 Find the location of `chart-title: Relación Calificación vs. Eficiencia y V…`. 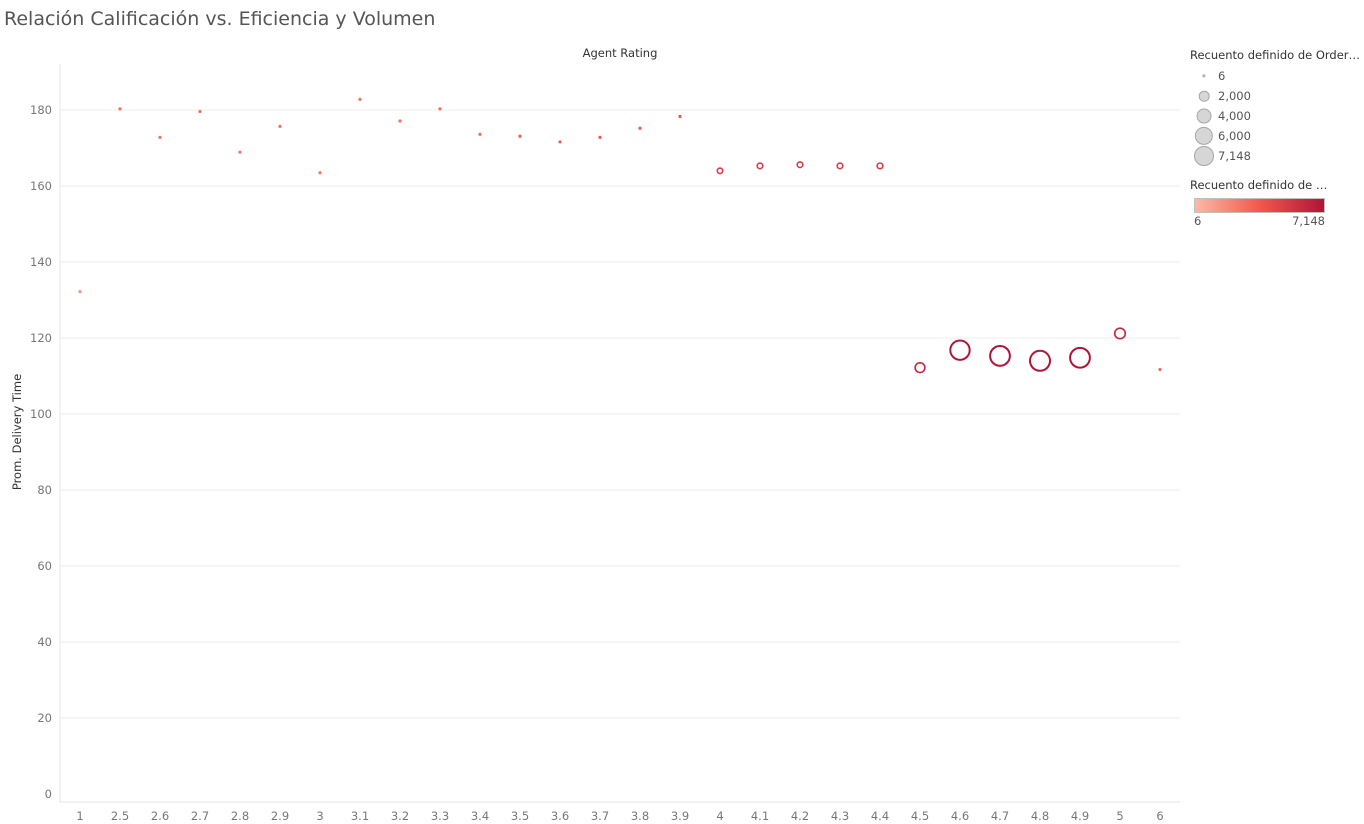

chart-title: Relación Calificación vs. Eficiencia y V… is located at coordinates (220, 19).